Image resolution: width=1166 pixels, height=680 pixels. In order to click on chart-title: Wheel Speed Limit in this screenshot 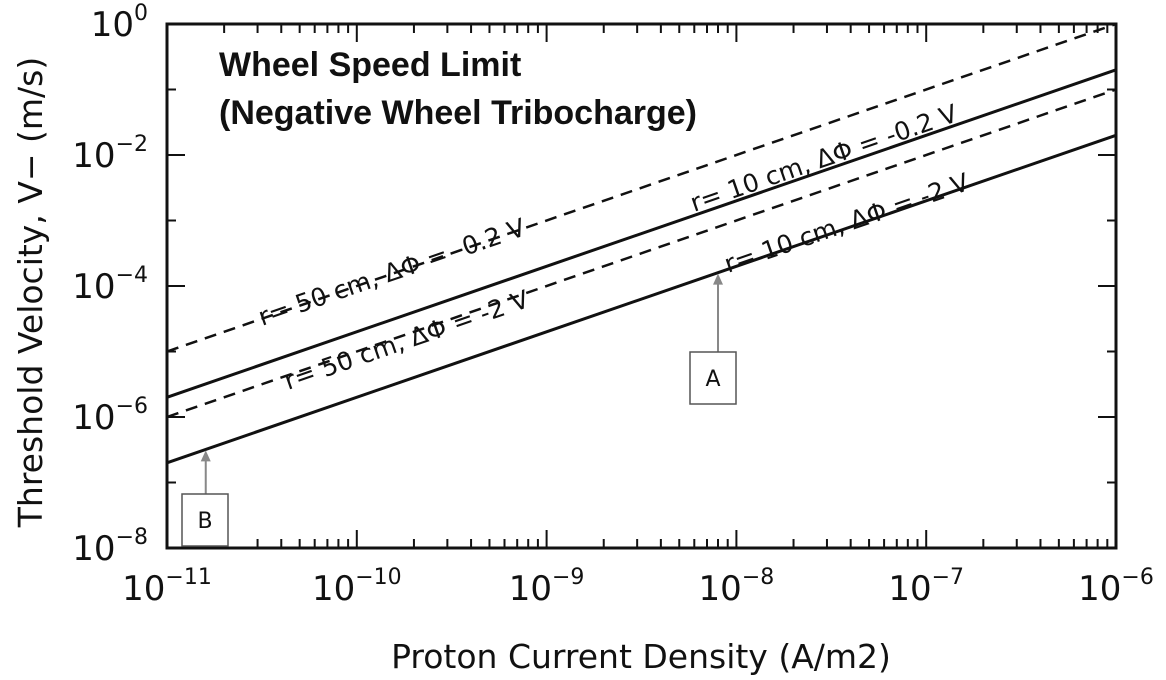, I will do `click(370, 65)`.